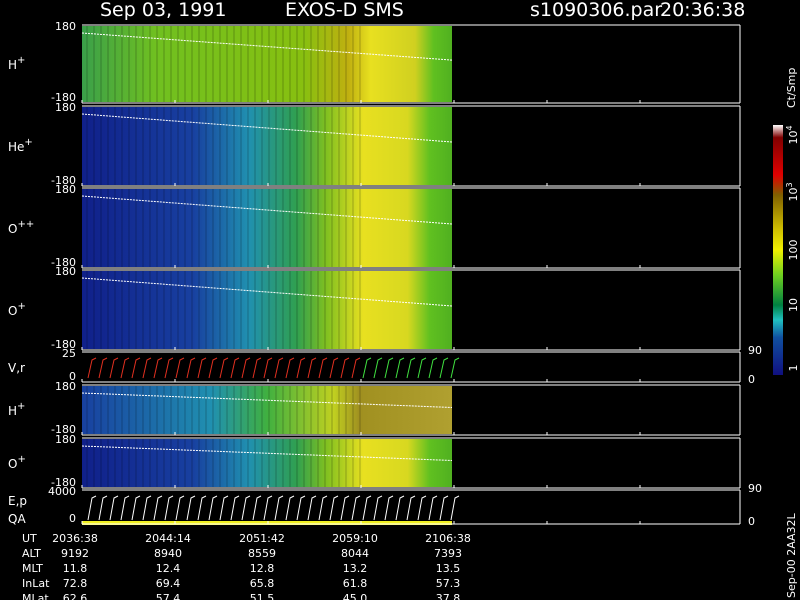 The height and width of the screenshot is (600, 800). I want to click on label-text: O, so click(12, 229).